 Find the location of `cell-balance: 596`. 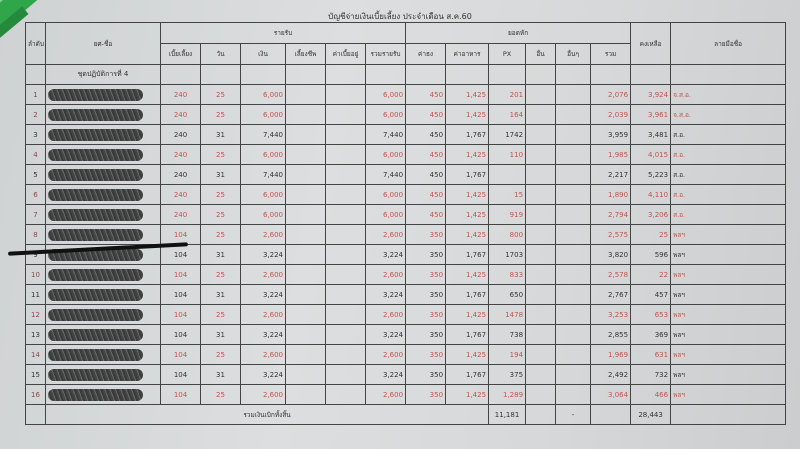

cell-balance: 596 is located at coordinates (651, 254).